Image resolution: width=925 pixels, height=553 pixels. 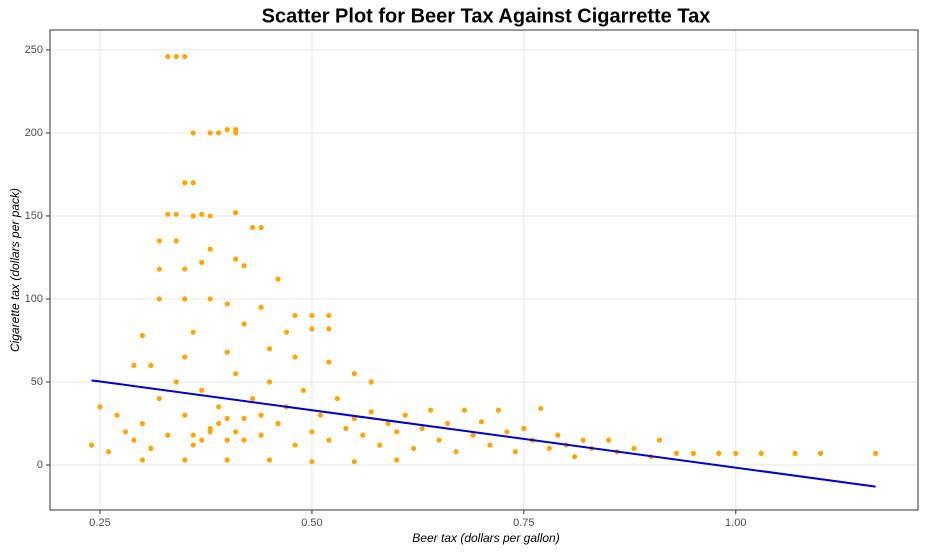 I want to click on y-tick-label: 50, so click(x=37, y=382).